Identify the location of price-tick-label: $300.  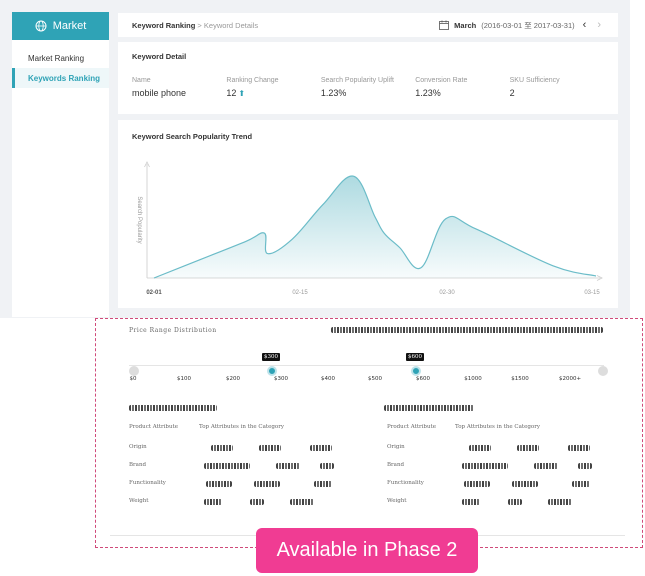
(281, 379).